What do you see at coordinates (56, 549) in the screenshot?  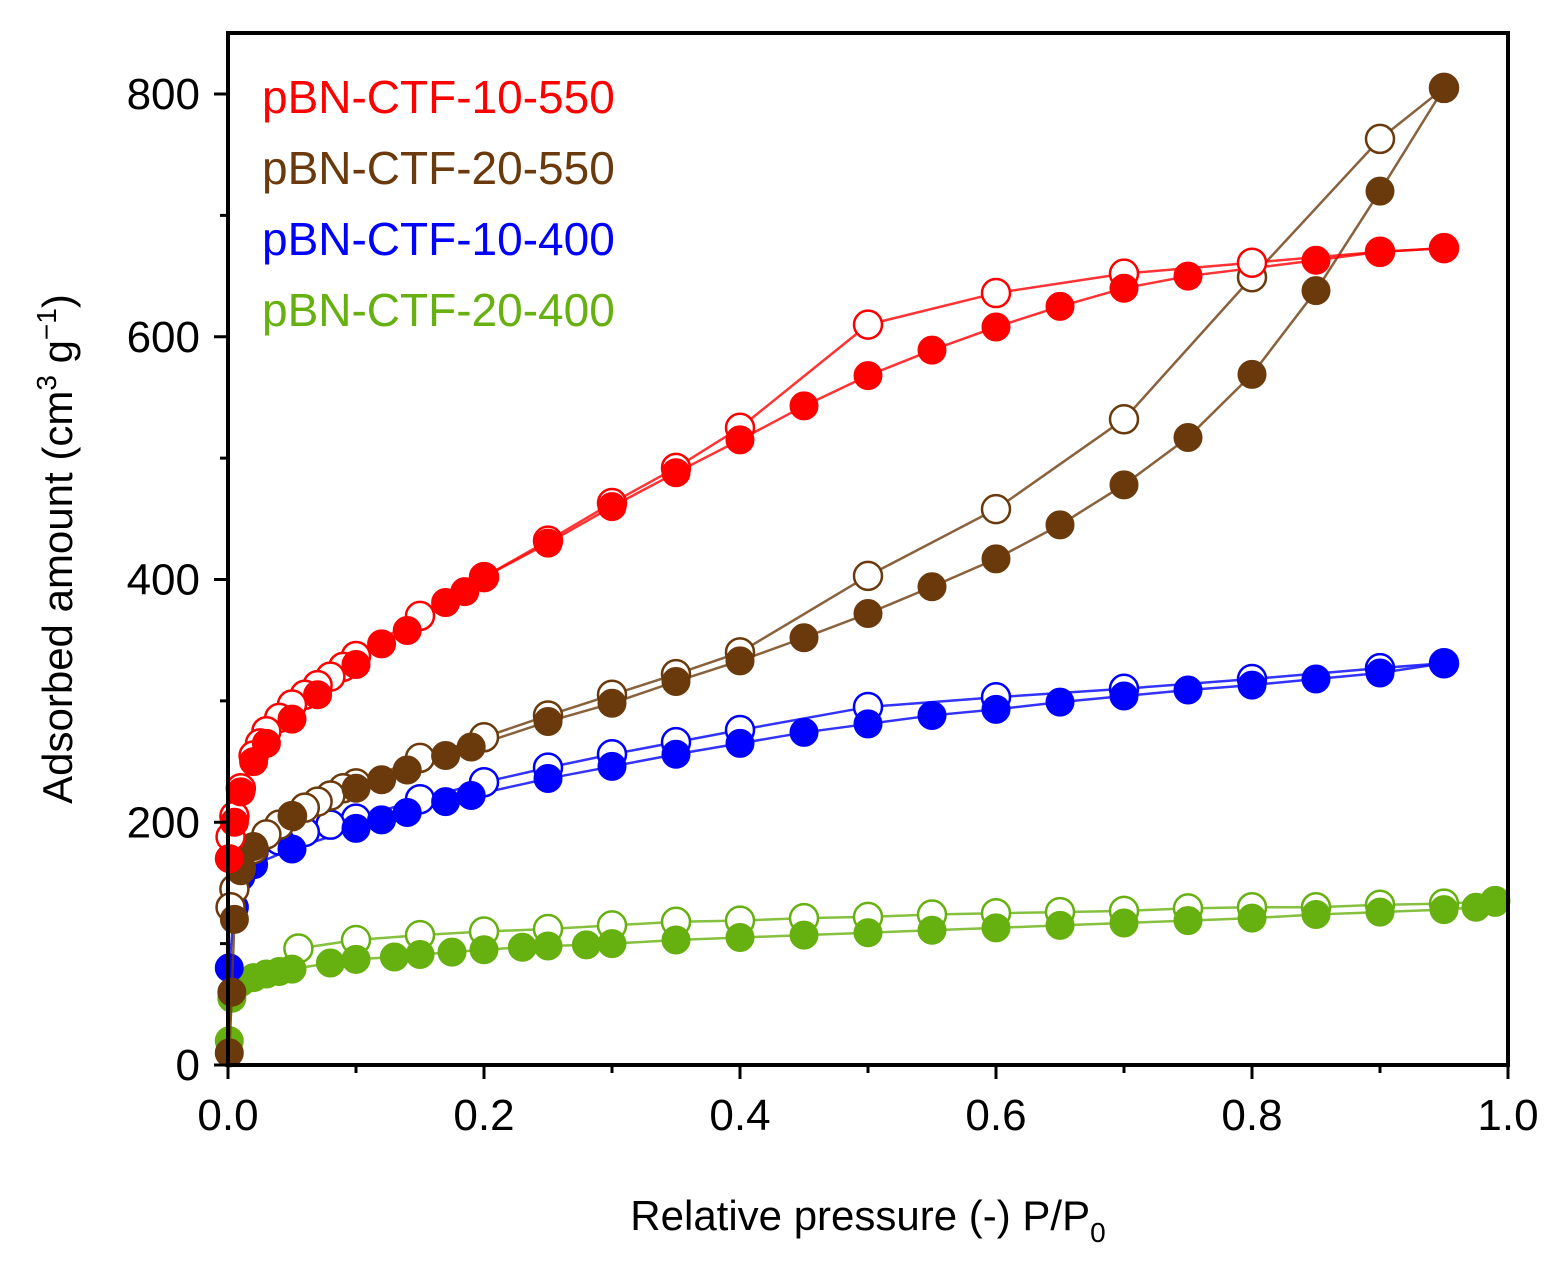 I see `y-axis-label: Adsorbed amount (cm3 g−1)` at bounding box center [56, 549].